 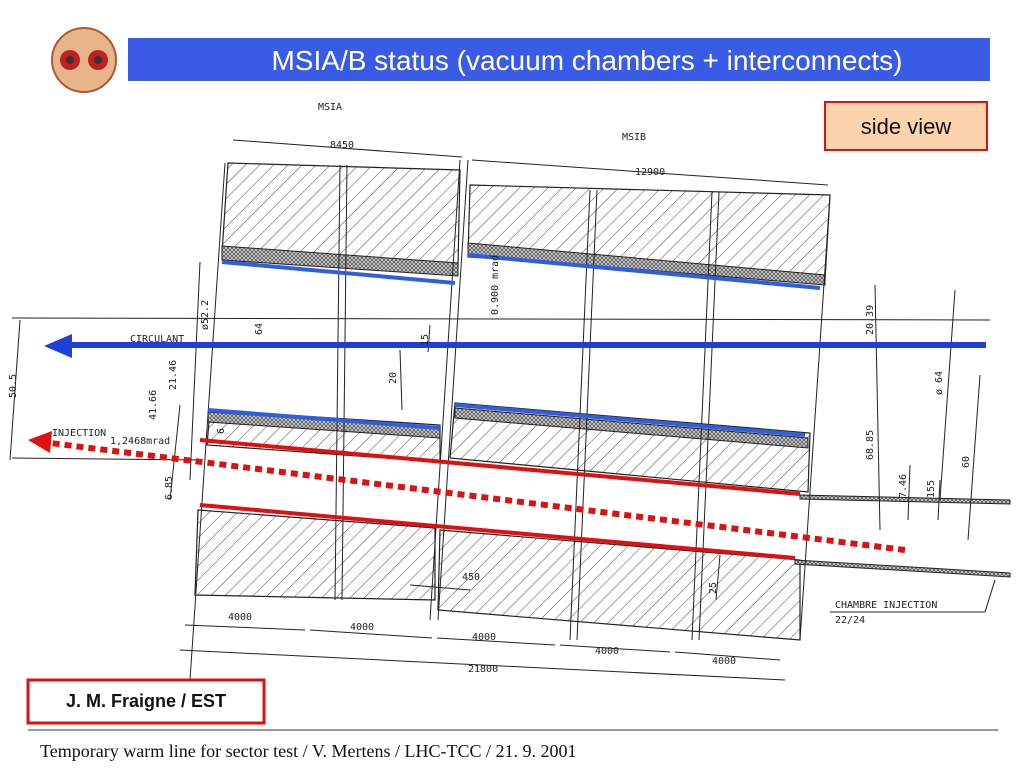 What do you see at coordinates (634, 137) in the screenshot?
I see `dimension-label: MSIB` at bounding box center [634, 137].